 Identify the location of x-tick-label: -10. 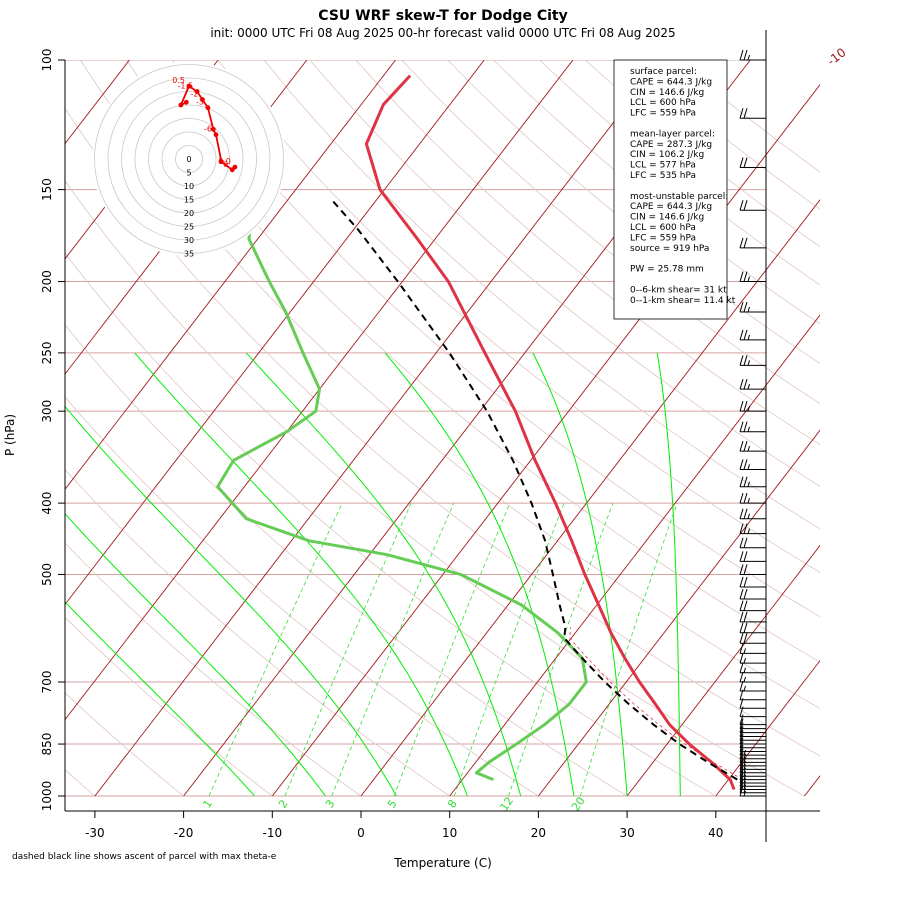
(272, 833).